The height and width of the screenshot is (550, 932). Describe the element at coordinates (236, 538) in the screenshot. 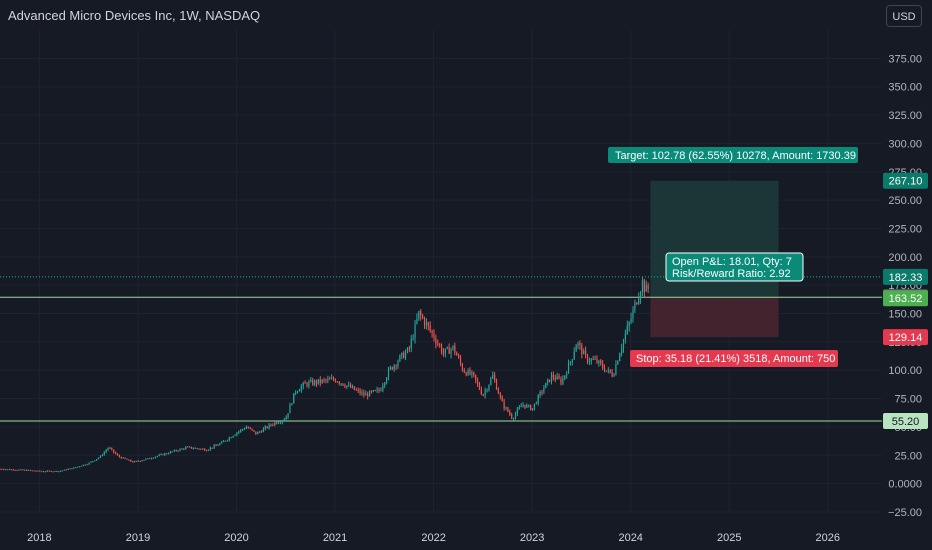

I see `x-tick-label: 2020` at that location.